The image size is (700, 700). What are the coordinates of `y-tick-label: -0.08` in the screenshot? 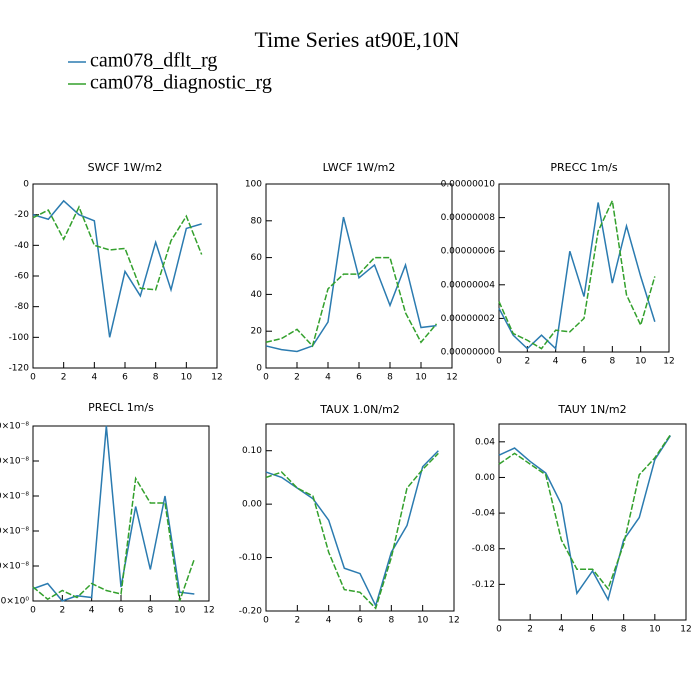 It's located at (484, 549).